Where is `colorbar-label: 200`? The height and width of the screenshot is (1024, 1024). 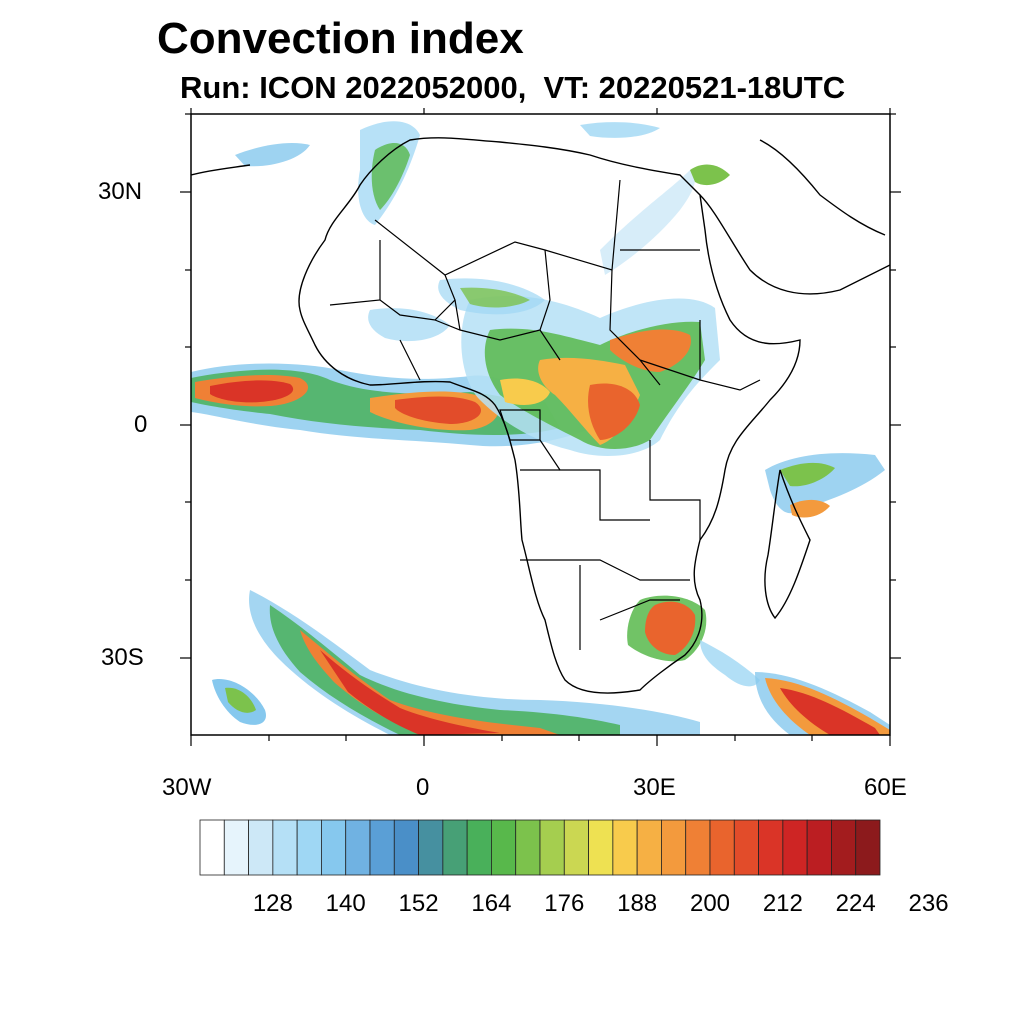
colorbar-label: 200 is located at coordinates (710, 903).